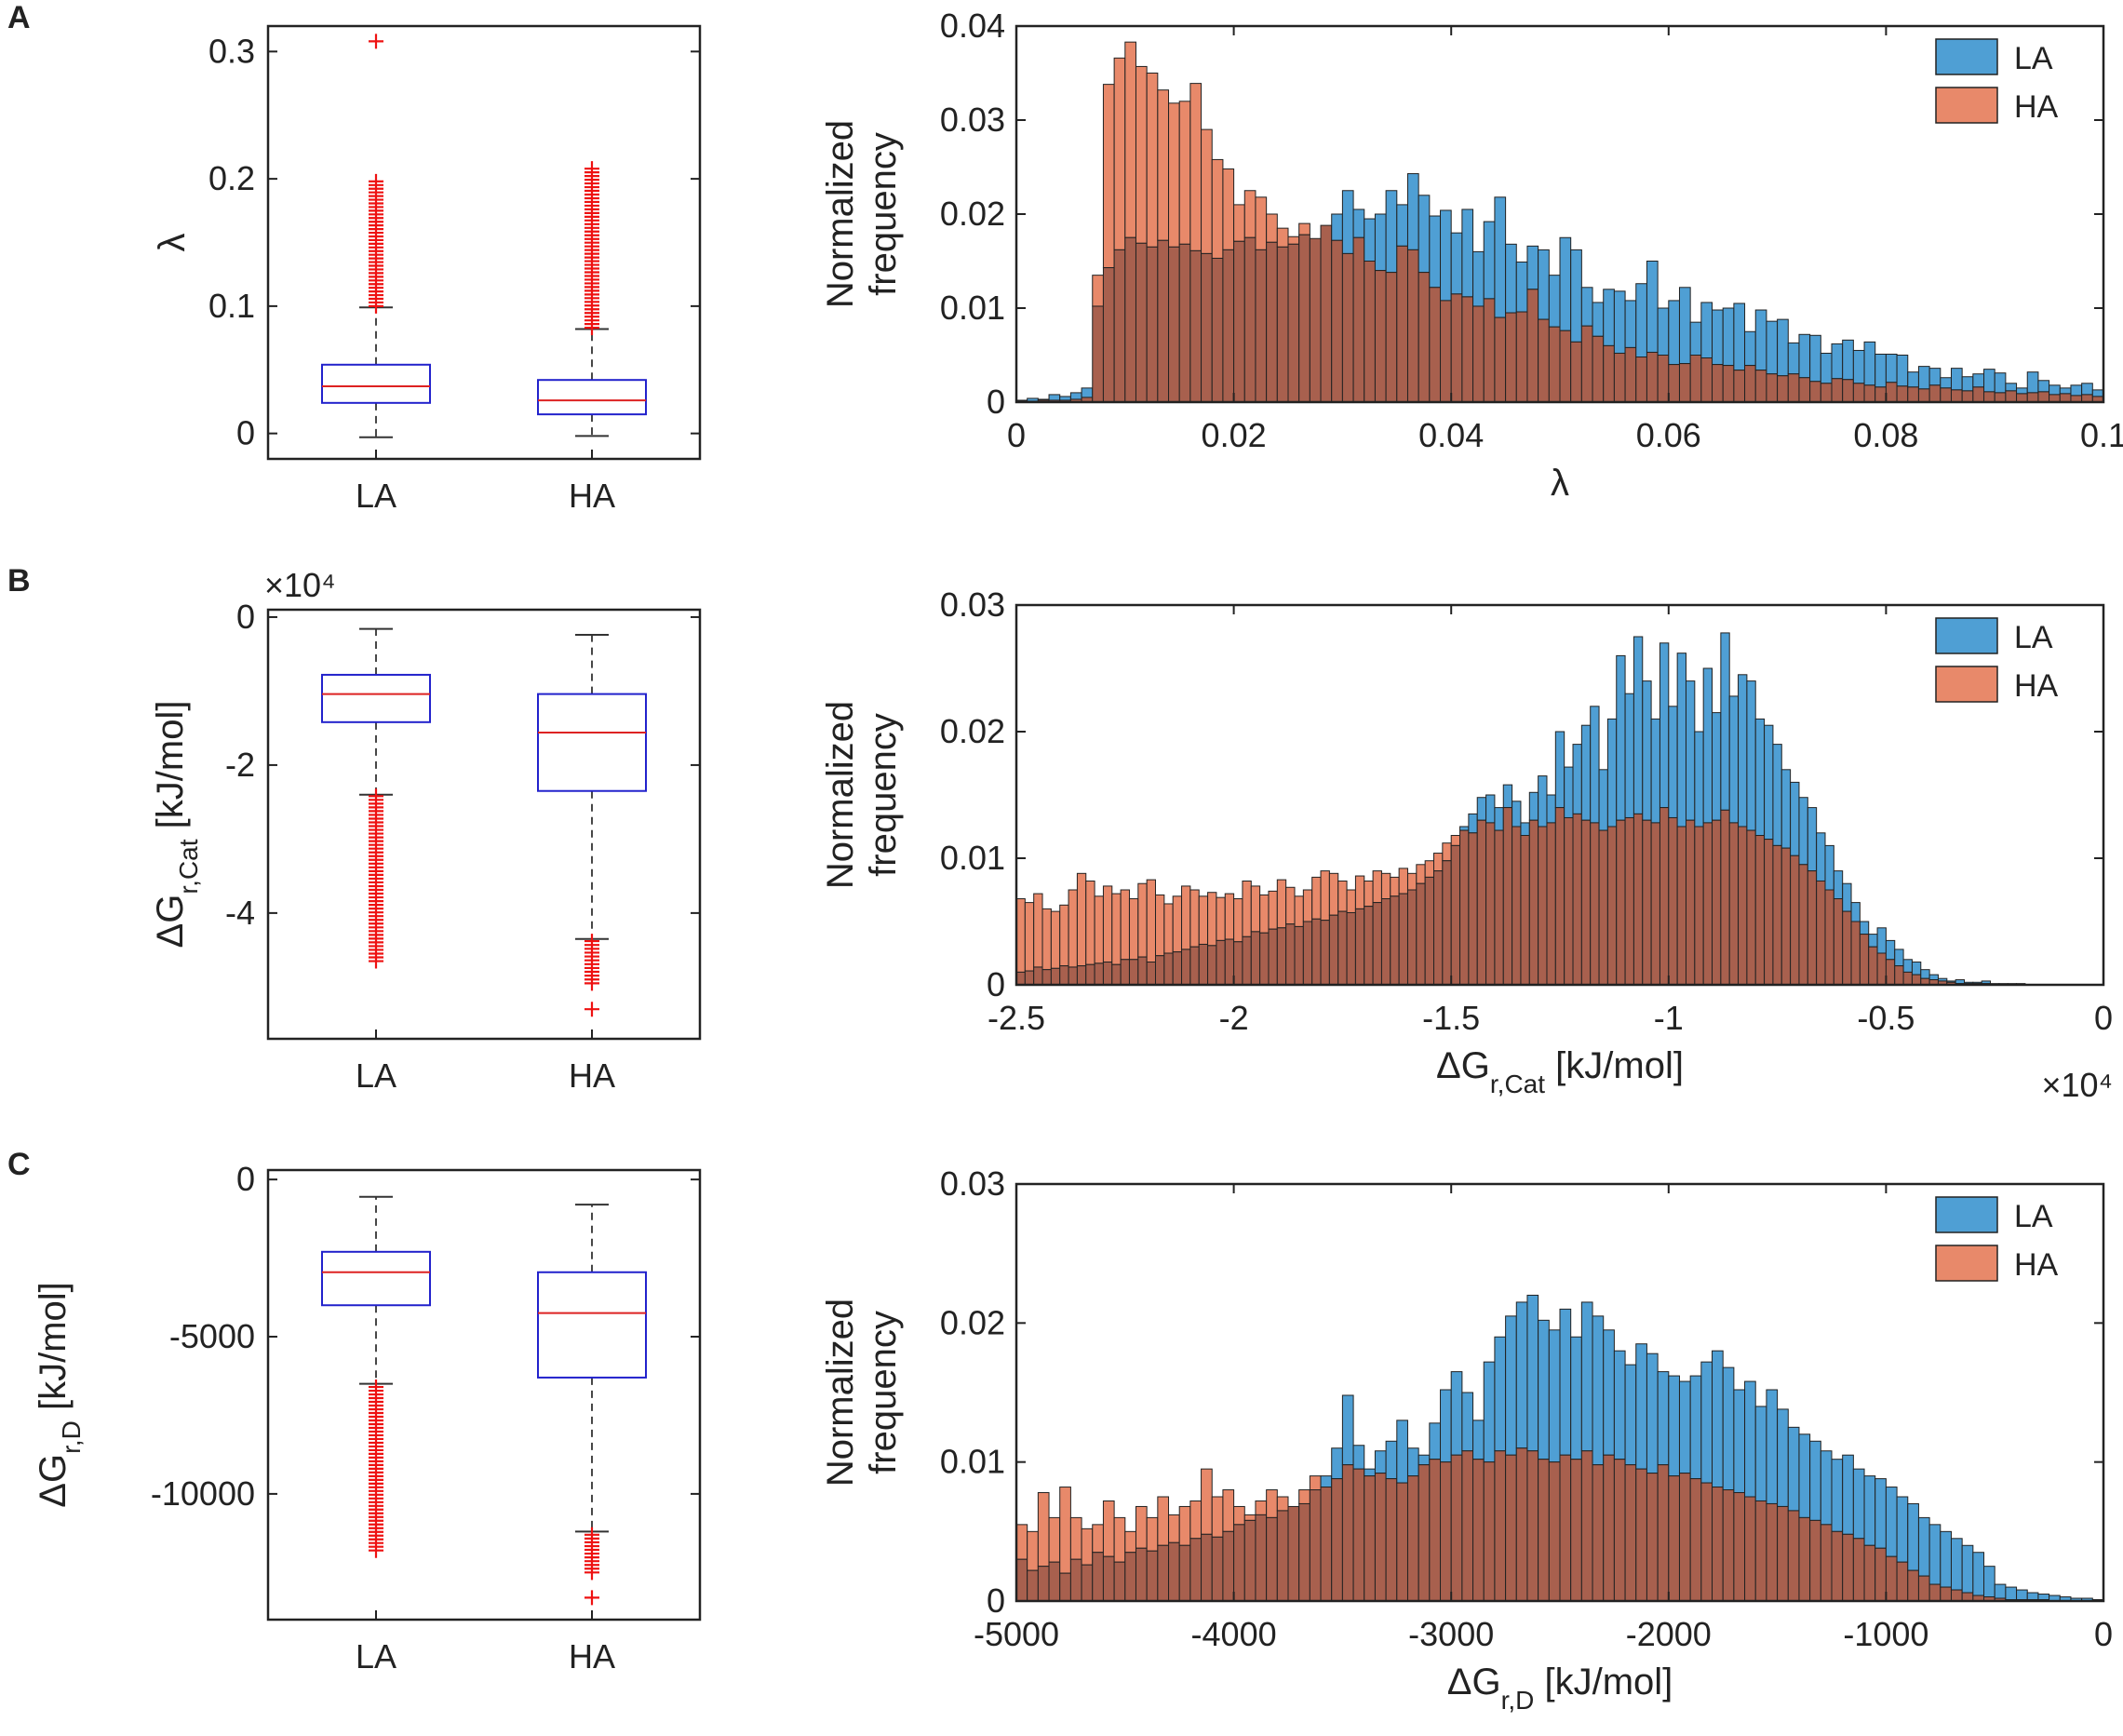 This screenshot has height=1736, width=2123. I want to click on y-tick-label: -10000, so click(203, 1494).